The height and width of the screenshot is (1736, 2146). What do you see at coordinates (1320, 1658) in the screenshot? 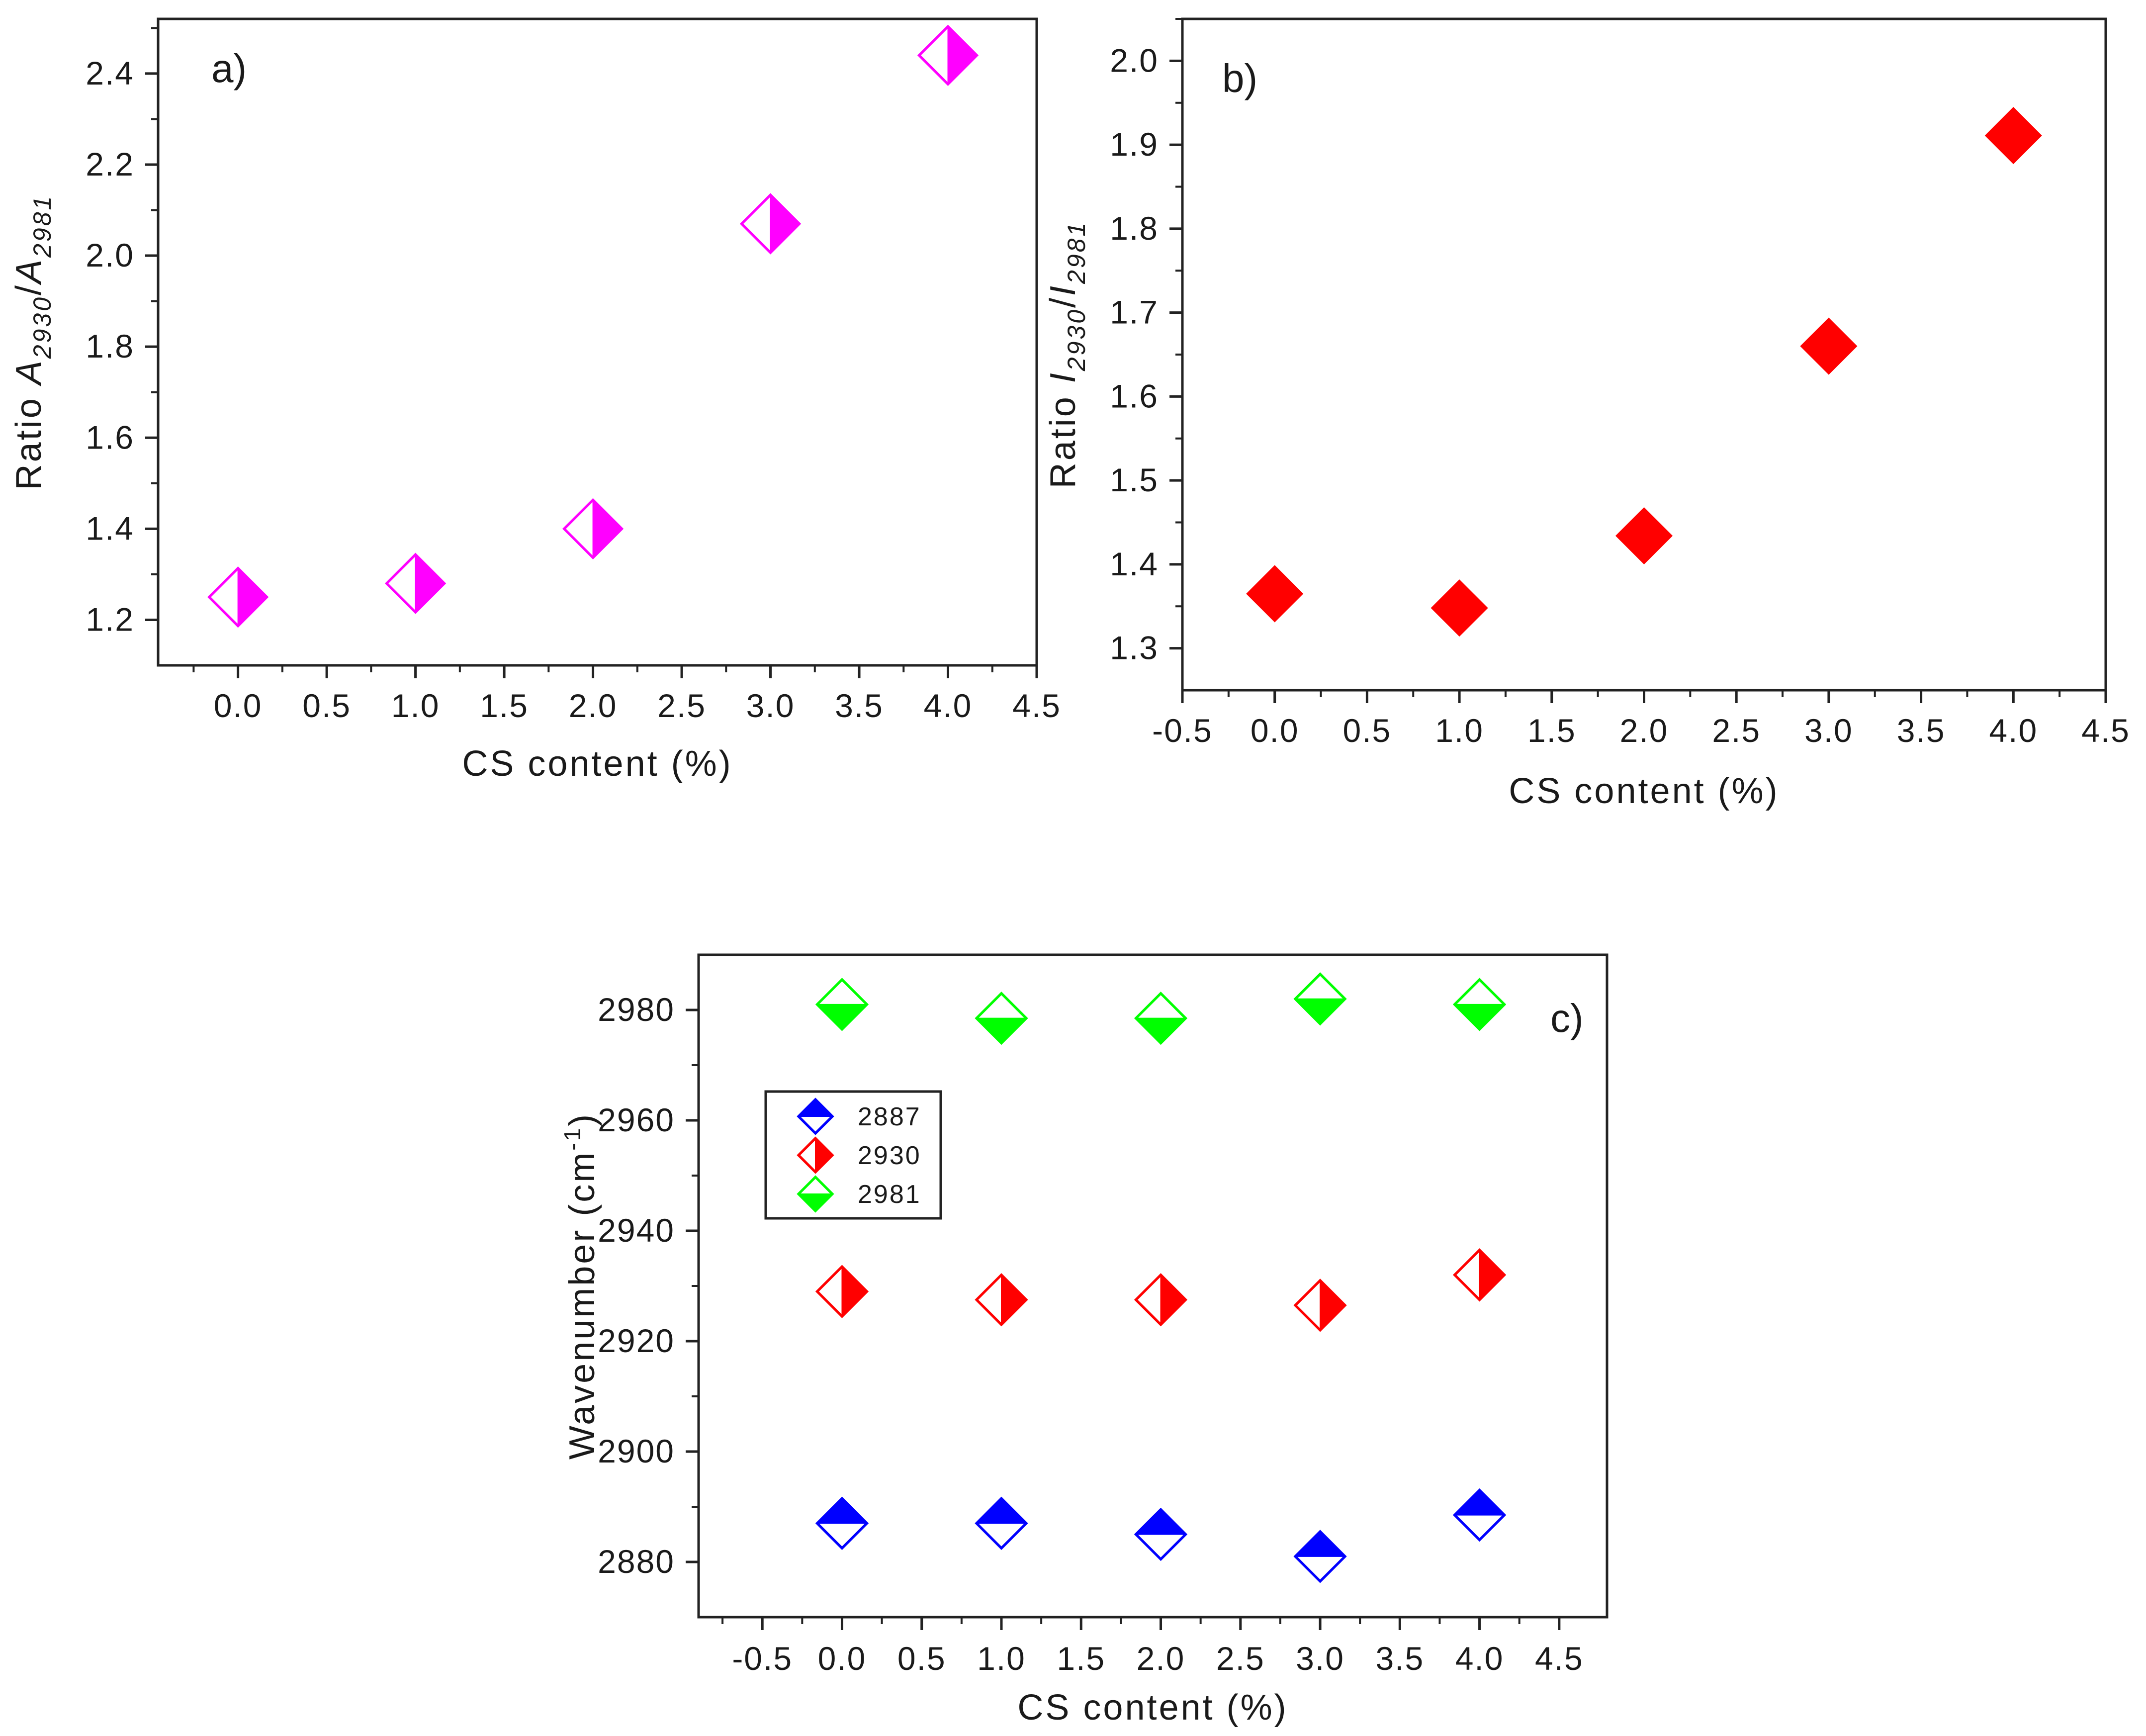
I see `panel-c-x-tick-label: 3.0` at bounding box center [1320, 1658].